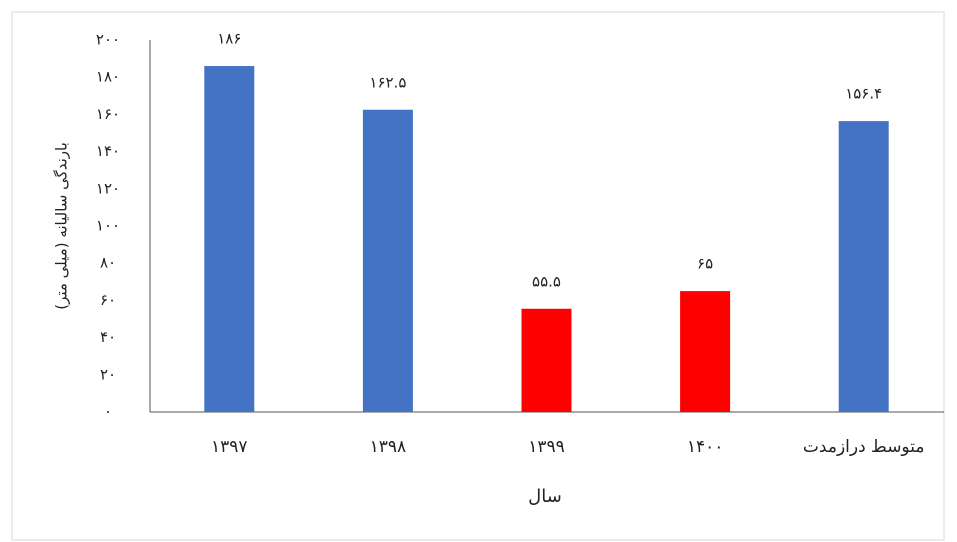 The width and height of the screenshot is (957, 542). I want to click on y-tick-label: ۸۰, so click(108, 263).